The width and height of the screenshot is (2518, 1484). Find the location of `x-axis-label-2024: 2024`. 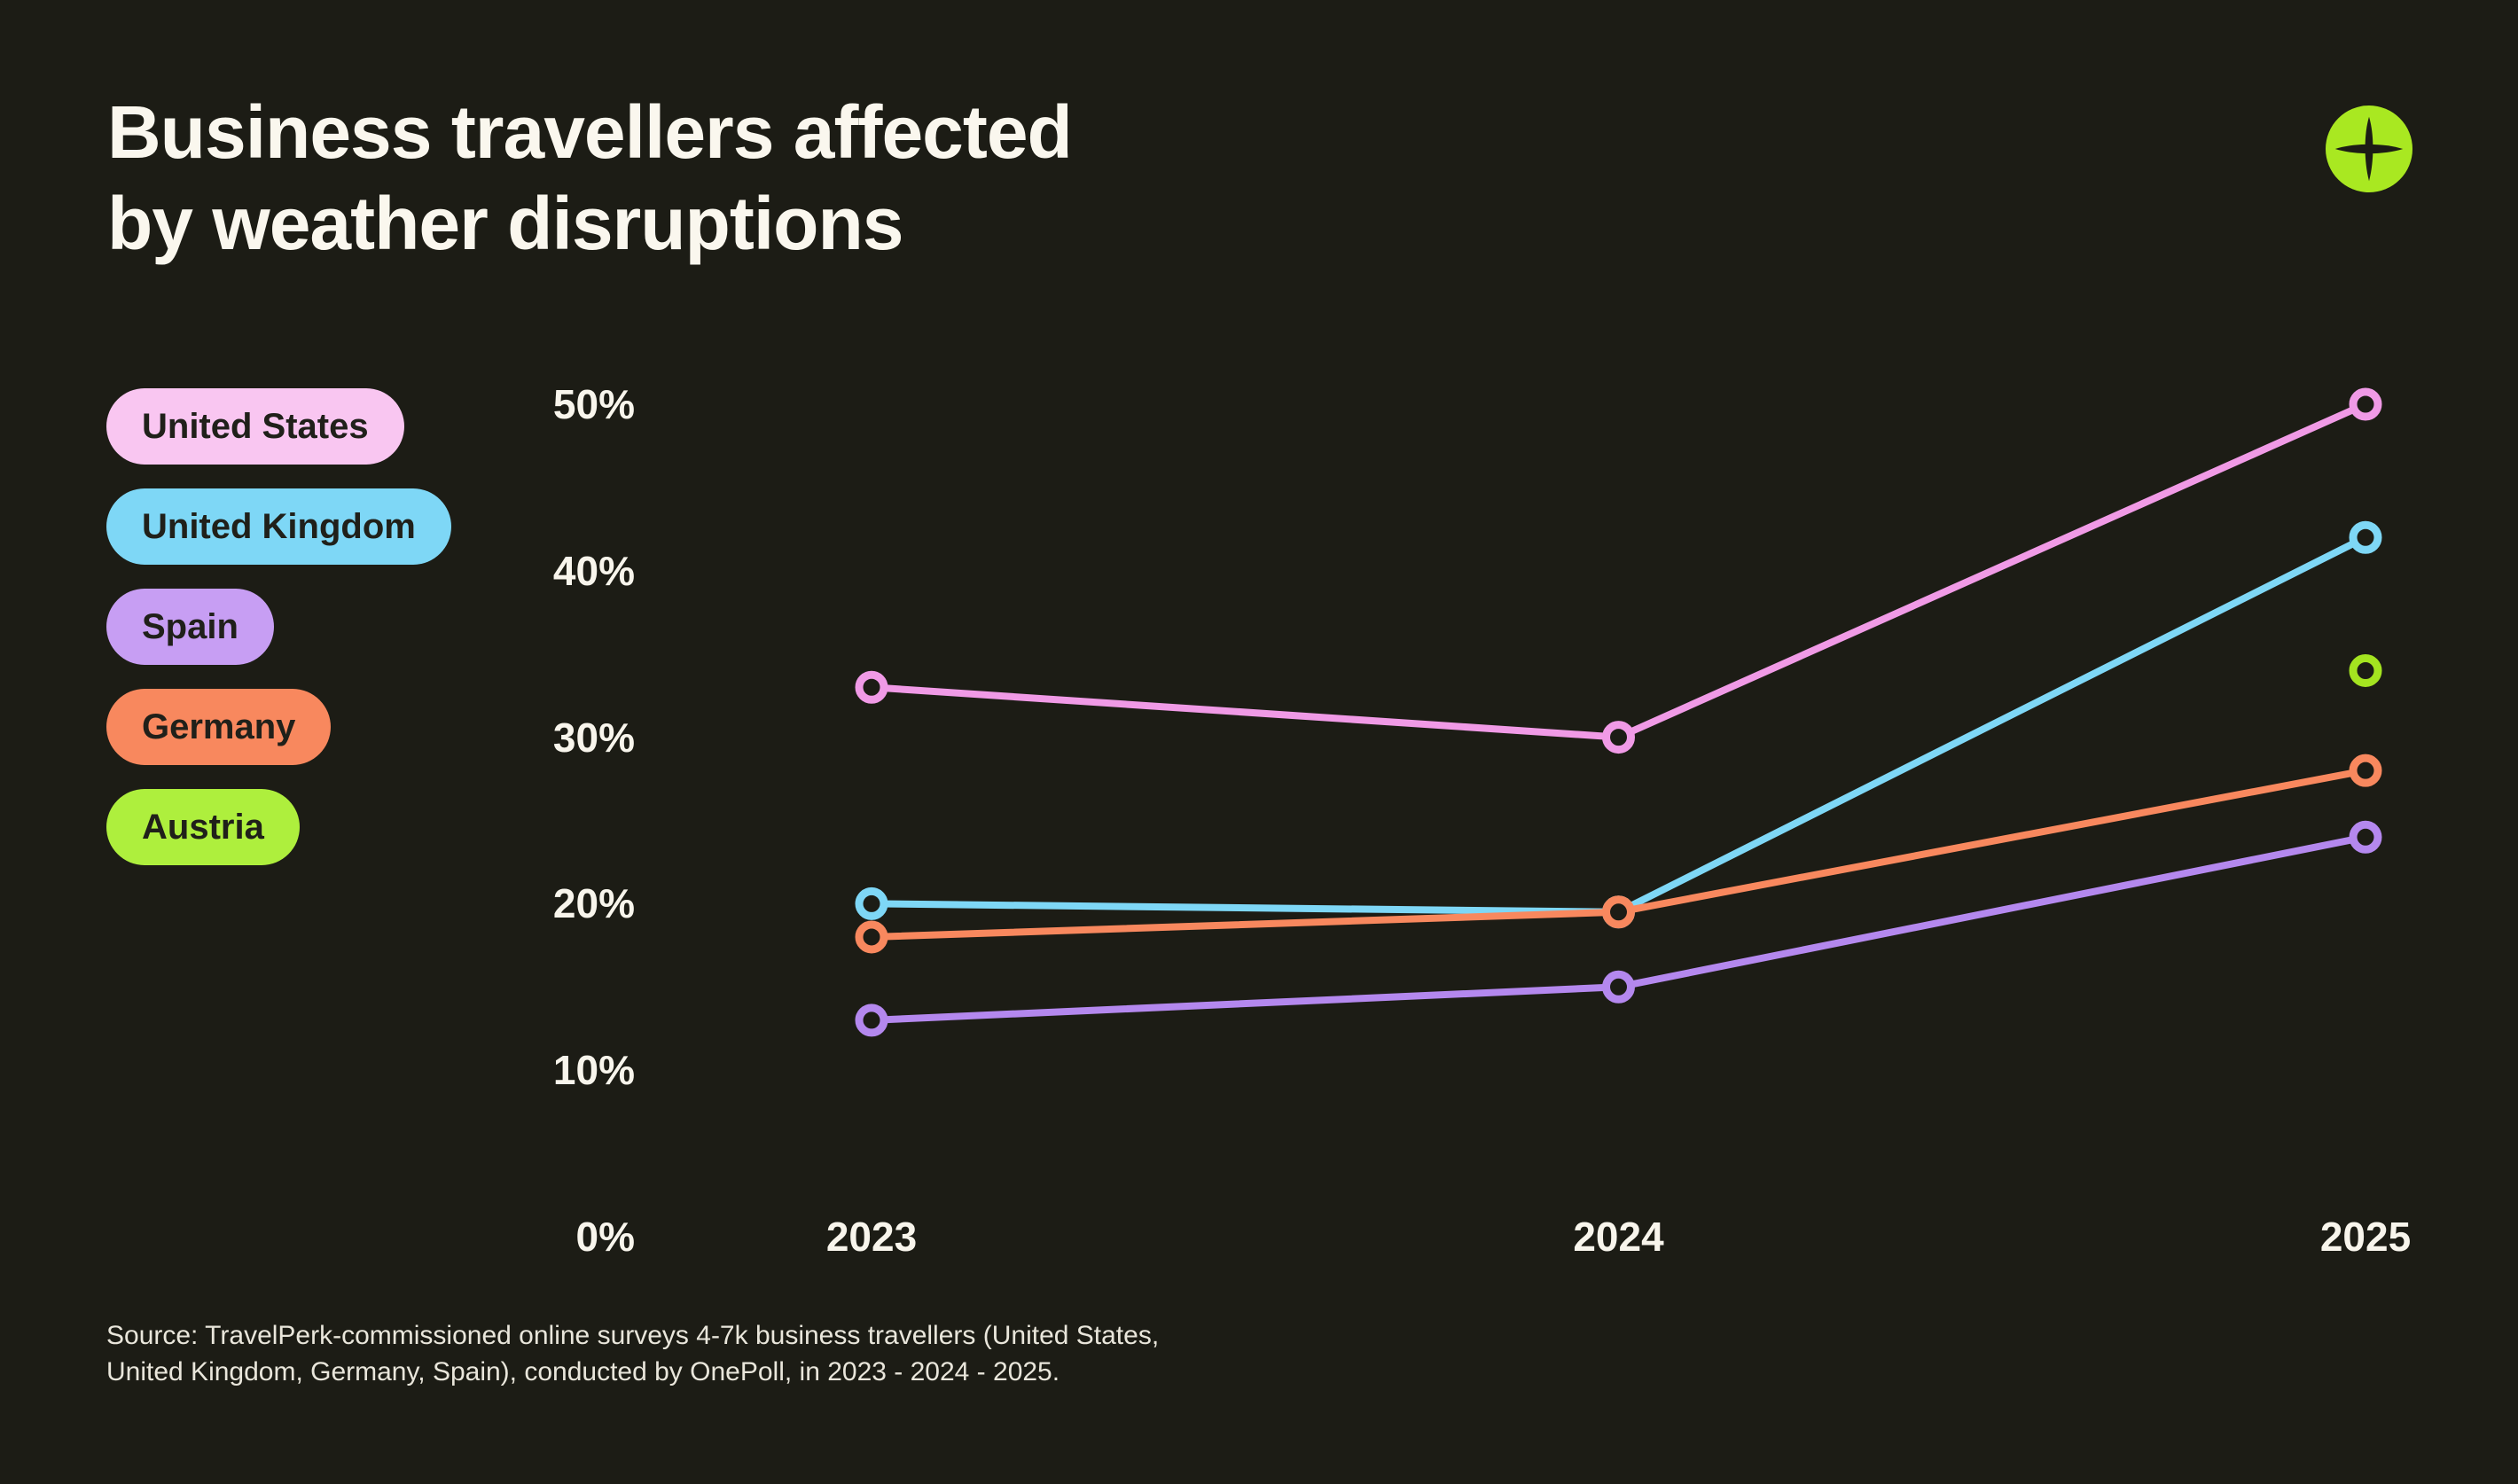

x-axis-label-2024: 2024 is located at coordinates (1618, 1237).